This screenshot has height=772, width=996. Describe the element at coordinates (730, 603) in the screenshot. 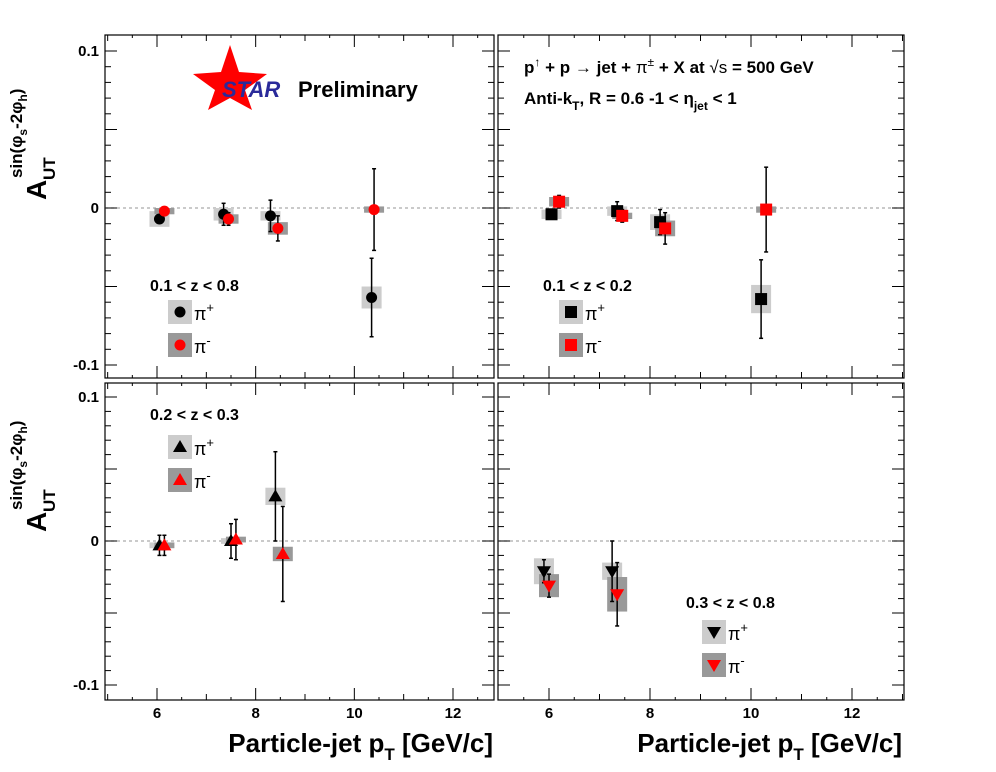

I see `z-range-label: 0.3 < z < 0.8` at that location.